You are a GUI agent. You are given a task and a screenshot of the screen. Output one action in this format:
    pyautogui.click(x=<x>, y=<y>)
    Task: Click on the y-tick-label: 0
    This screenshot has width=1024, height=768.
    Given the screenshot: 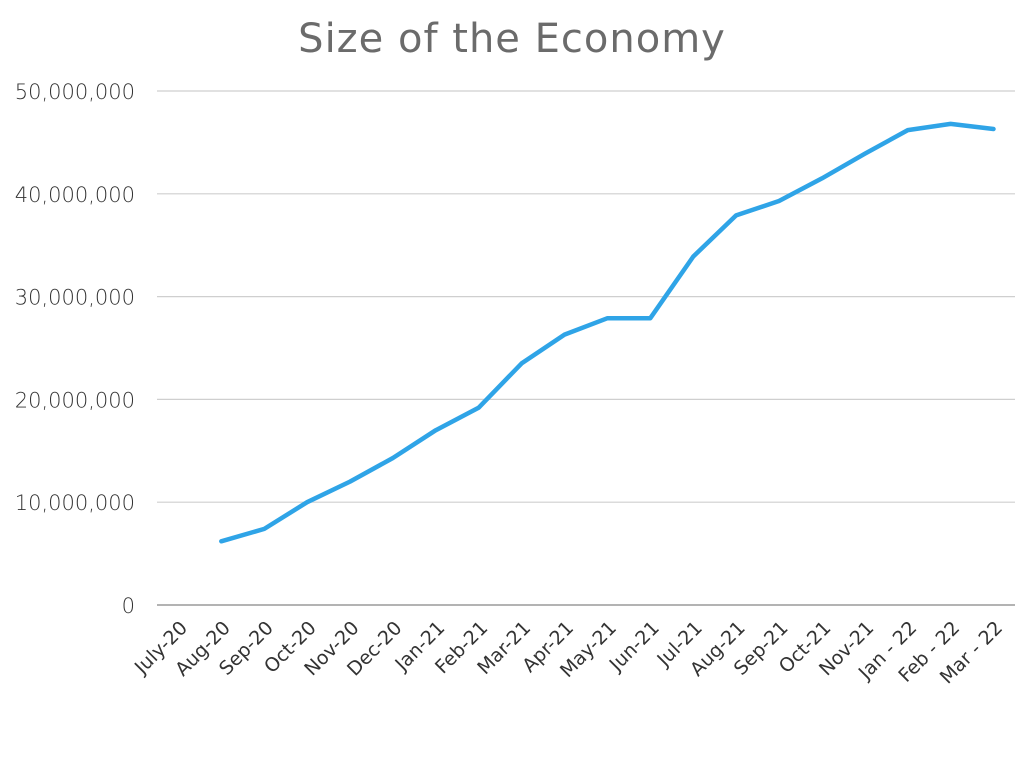 What is the action you would take?
    pyautogui.click(x=128, y=606)
    